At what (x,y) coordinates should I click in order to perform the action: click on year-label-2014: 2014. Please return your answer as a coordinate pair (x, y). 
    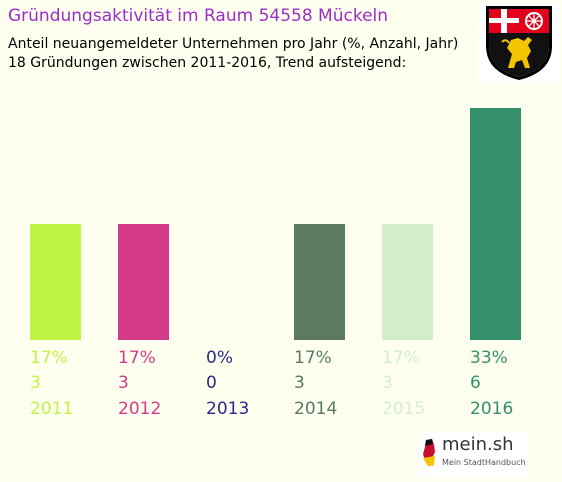
    Looking at the image, I should click on (316, 409).